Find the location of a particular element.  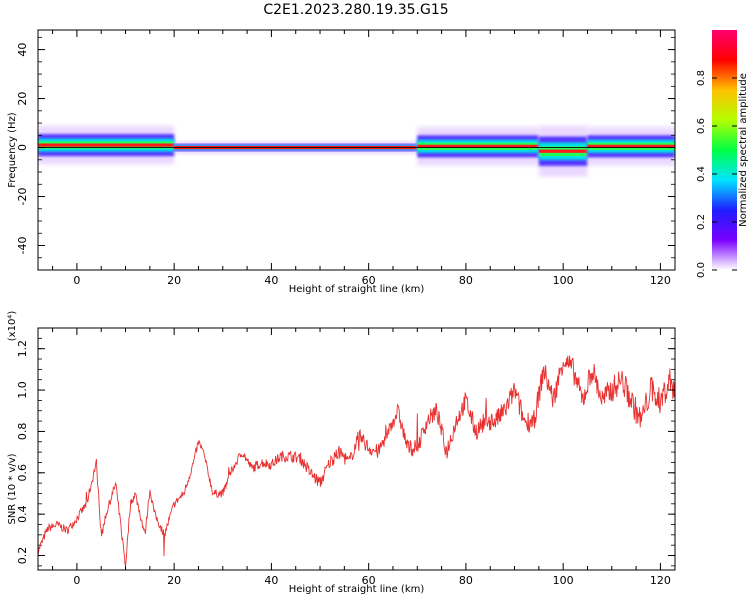

snr-y-tick-label: 0.2 is located at coordinates (22, 556).